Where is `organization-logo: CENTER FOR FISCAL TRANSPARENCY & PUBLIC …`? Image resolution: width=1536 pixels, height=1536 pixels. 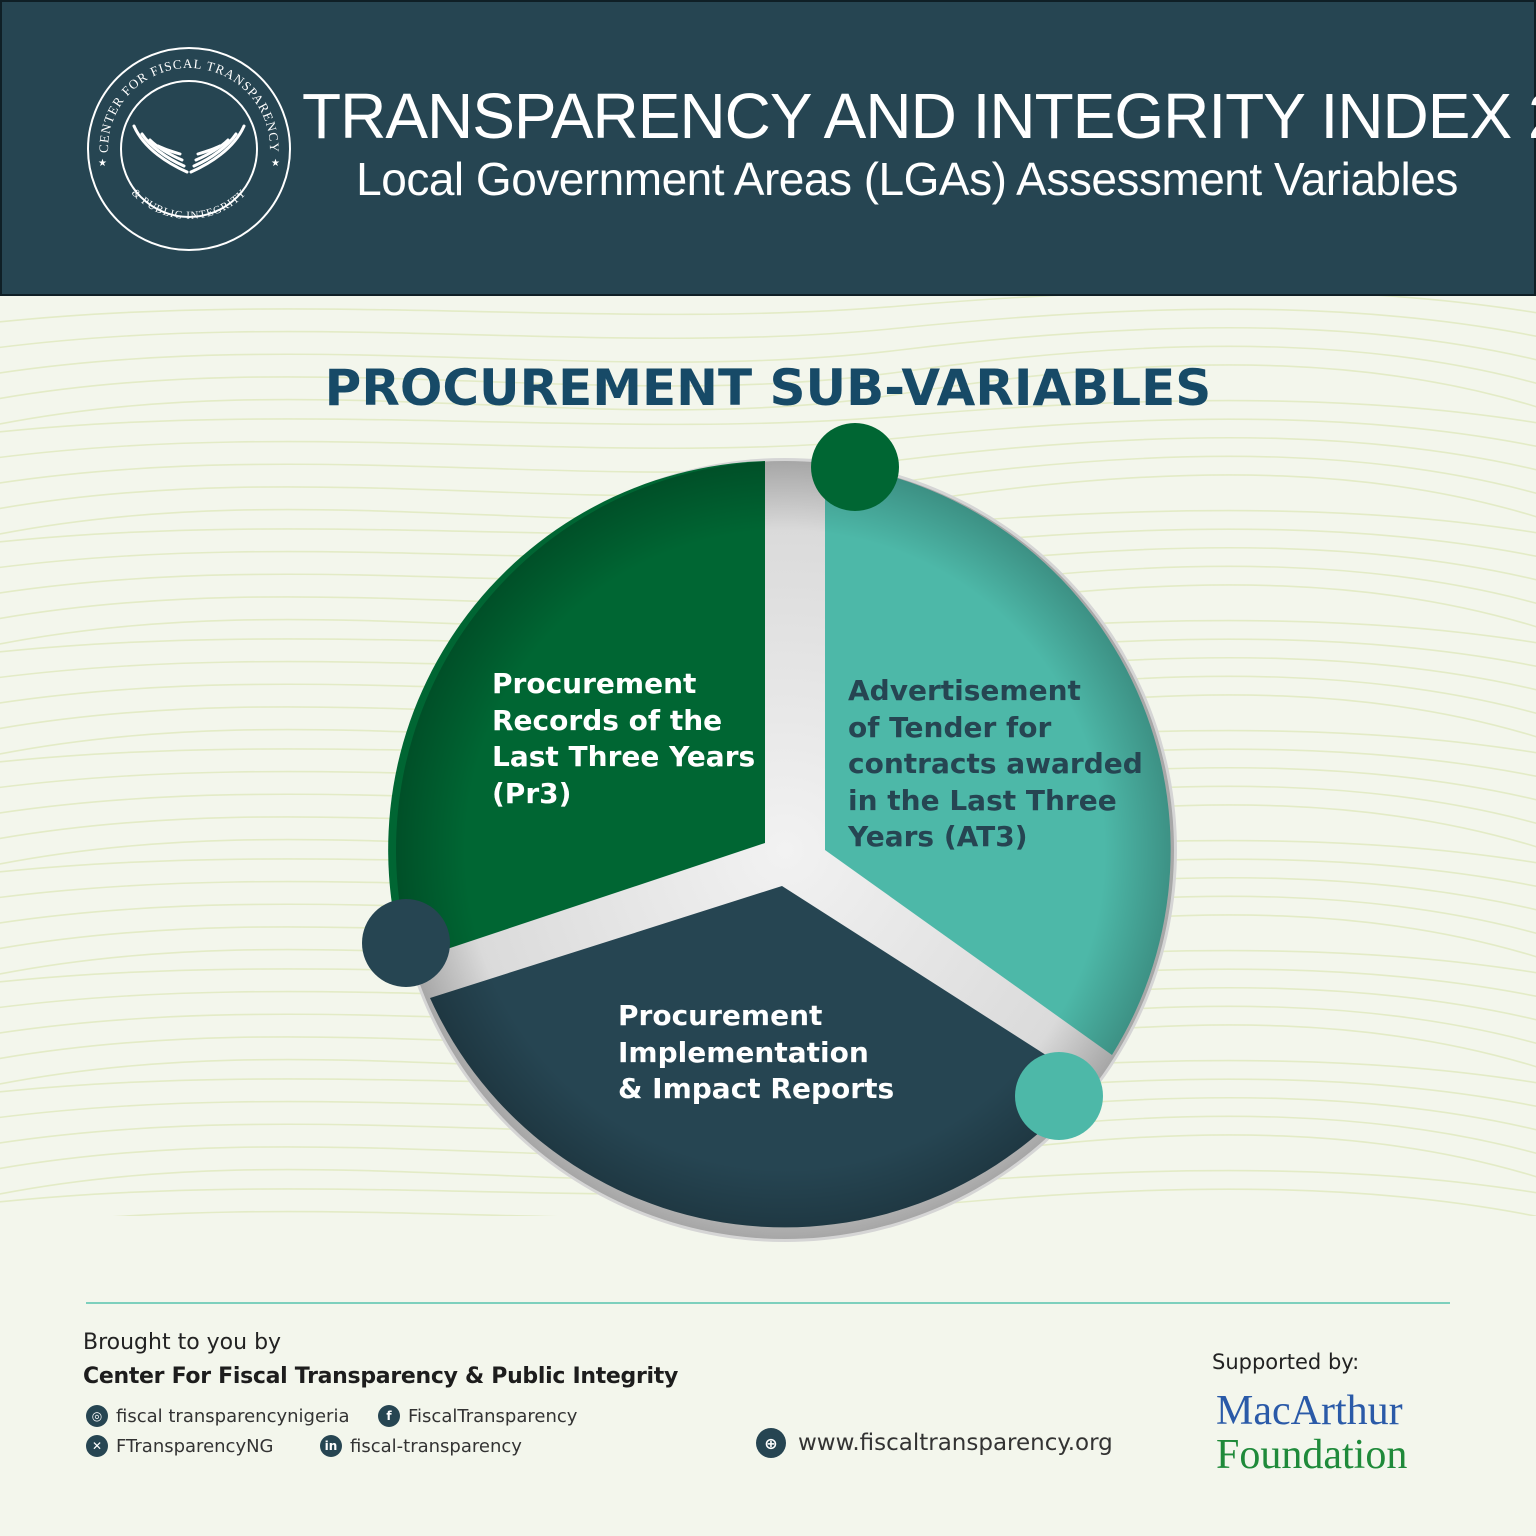 organization-logo: CENTER FOR FISCAL TRANSPARENCY & PUBLIC … is located at coordinates (189, 149).